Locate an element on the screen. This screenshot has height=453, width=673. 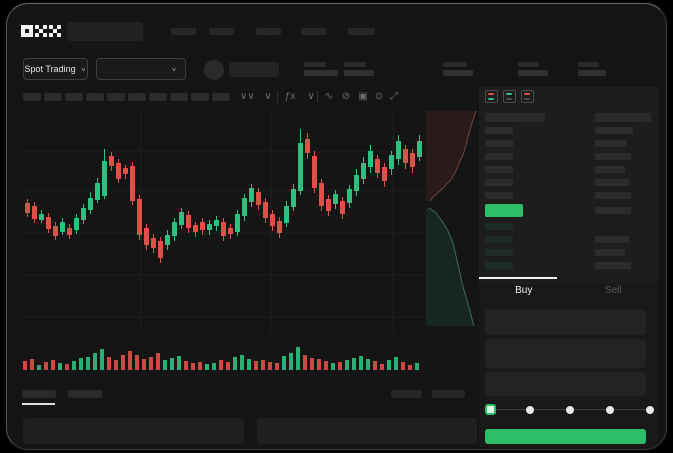
candle-style-icon: ∨∨ is located at coordinates (247, 96).